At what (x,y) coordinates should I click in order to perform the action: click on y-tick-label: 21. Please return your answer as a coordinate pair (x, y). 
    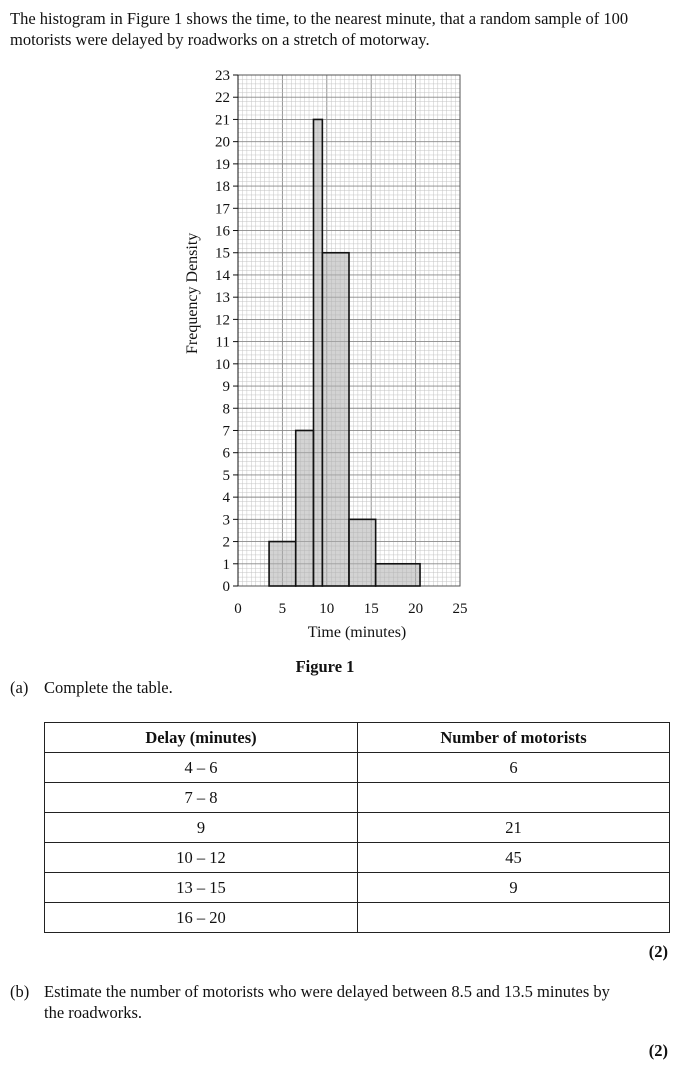
    Looking at the image, I should click on (222, 120).